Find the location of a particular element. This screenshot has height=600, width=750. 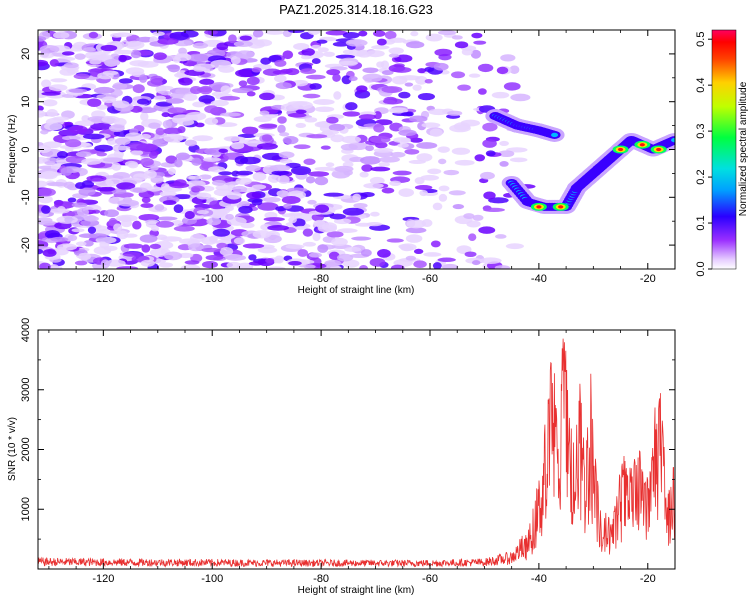

snr-y-tick-label: 3000 is located at coordinates (26, 390).